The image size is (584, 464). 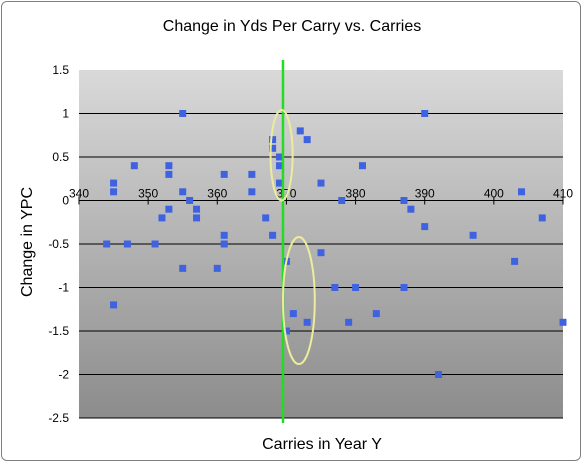 What do you see at coordinates (58, 331) in the screenshot?
I see `y-tick-label: -1.5` at bounding box center [58, 331].